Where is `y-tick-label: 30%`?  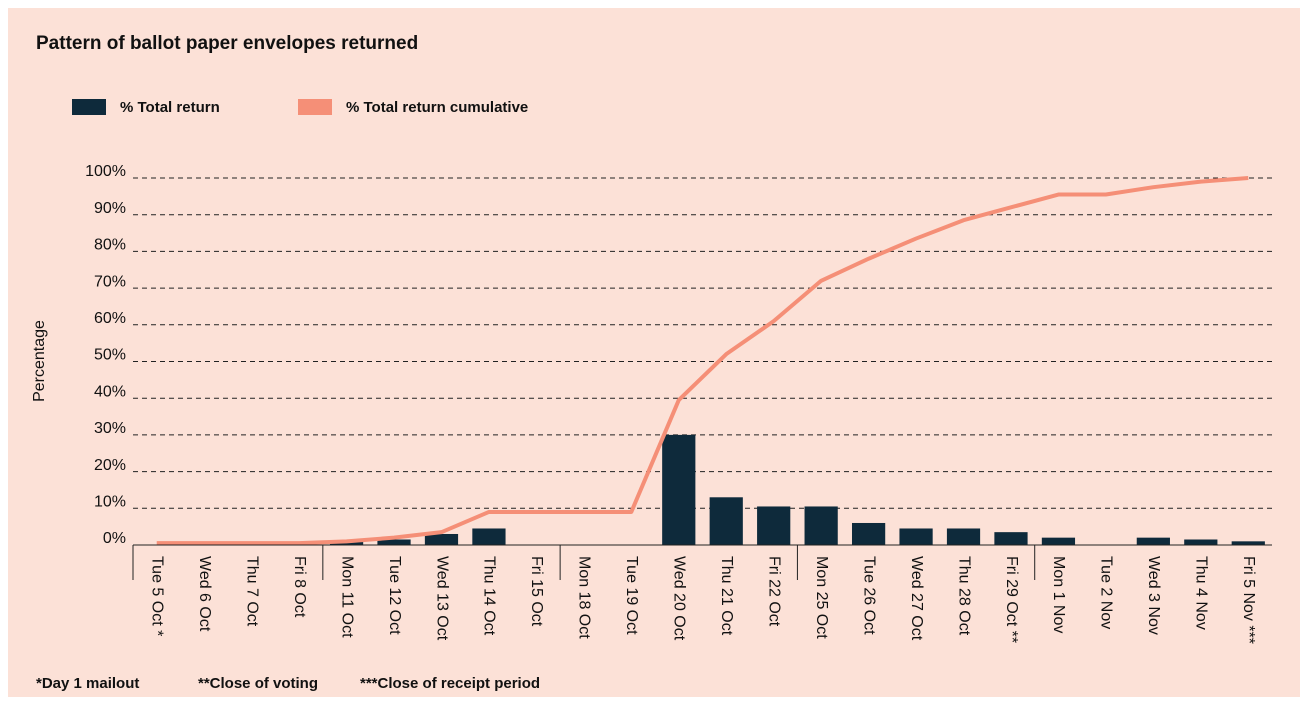 y-tick-label: 30% is located at coordinates (110, 428).